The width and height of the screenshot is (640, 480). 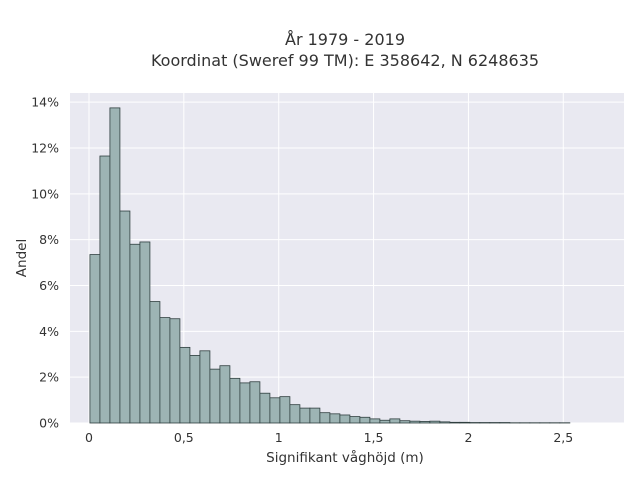 I want to click on y-tick-label: 8%, so click(x=49, y=239).